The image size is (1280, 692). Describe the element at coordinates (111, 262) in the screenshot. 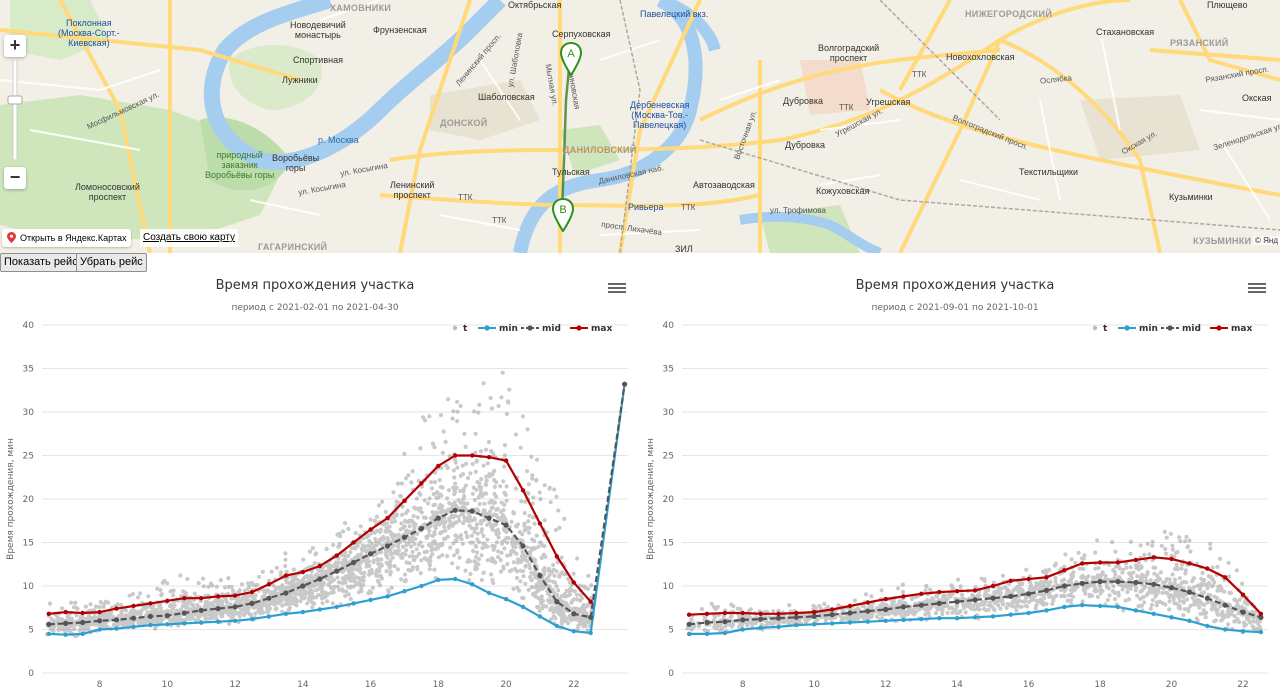

I see `hide-trip-button: Убрать рейс` at that location.